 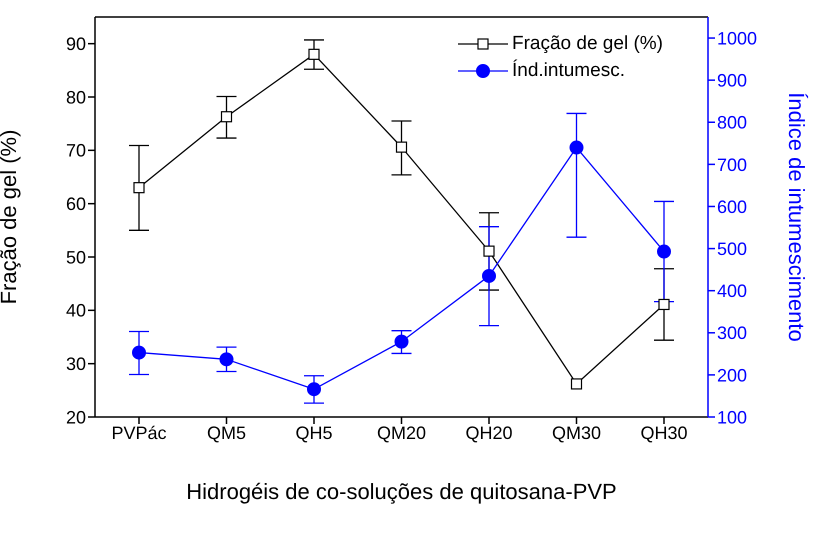 What do you see at coordinates (737, 38) in the screenshot?
I see `y2-tick-label: 1000` at bounding box center [737, 38].